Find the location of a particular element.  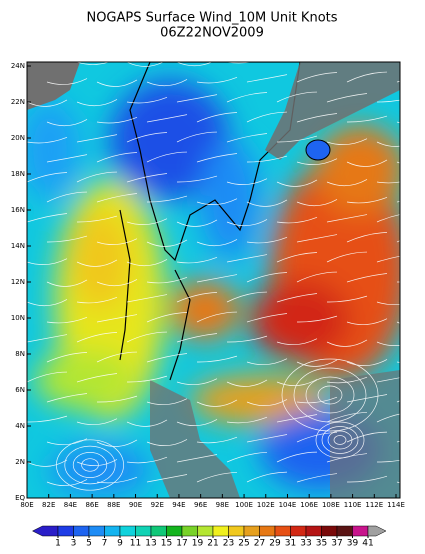

colorbar-label: 13 is located at coordinates (150, 544).